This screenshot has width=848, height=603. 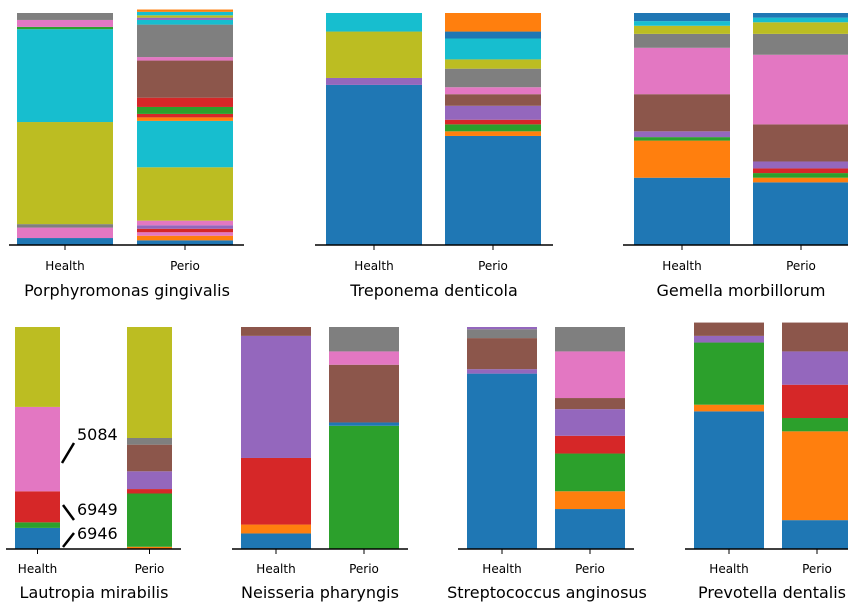 What do you see at coordinates (320, 464) in the screenshot?
I see `panel-neisseria-pharyngis: Health Perio Neisseria pharyngis` at bounding box center [320, 464].